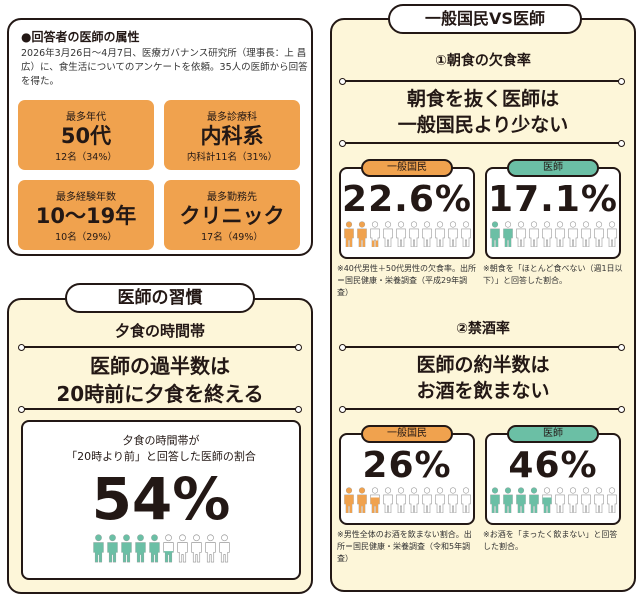 The image size is (640, 601). What do you see at coordinates (553, 274) in the screenshot?
I see `stat-note: ※朝食を「ほとんど食べない（週1日以下）」と回答した割合。` at bounding box center [553, 274].